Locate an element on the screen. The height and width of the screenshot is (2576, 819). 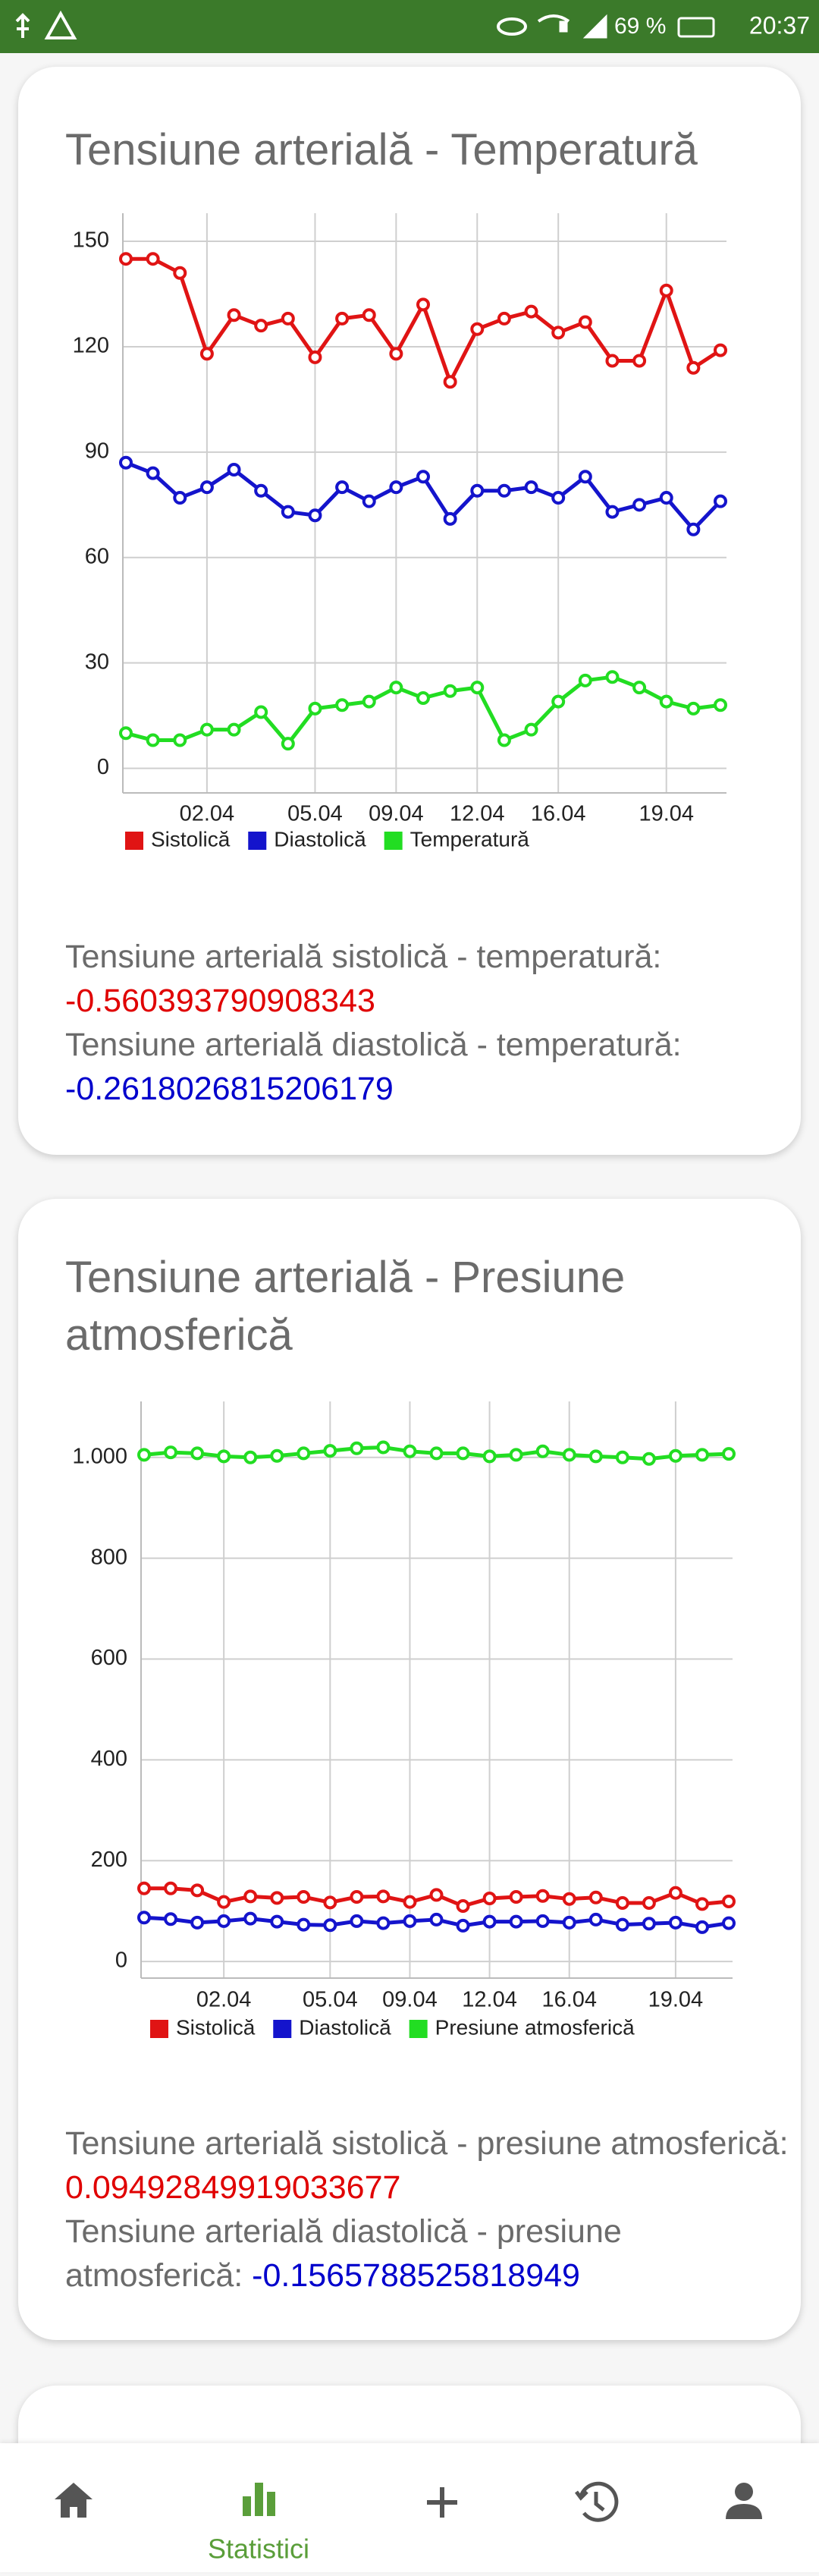
battery-text: 69 % is located at coordinates (640, 26).